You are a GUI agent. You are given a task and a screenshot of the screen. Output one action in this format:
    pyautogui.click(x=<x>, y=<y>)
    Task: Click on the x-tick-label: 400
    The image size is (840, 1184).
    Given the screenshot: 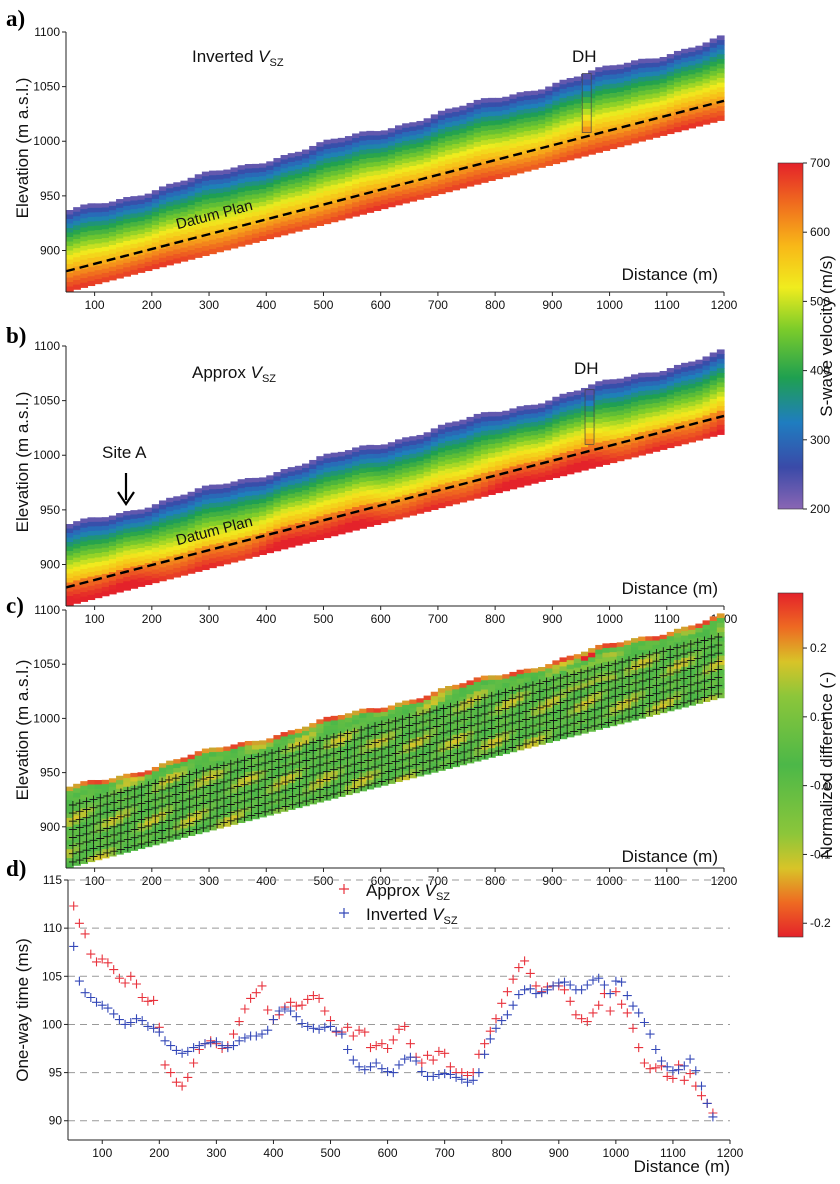 What is the action you would take?
    pyautogui.click(x=266, y=619)
    